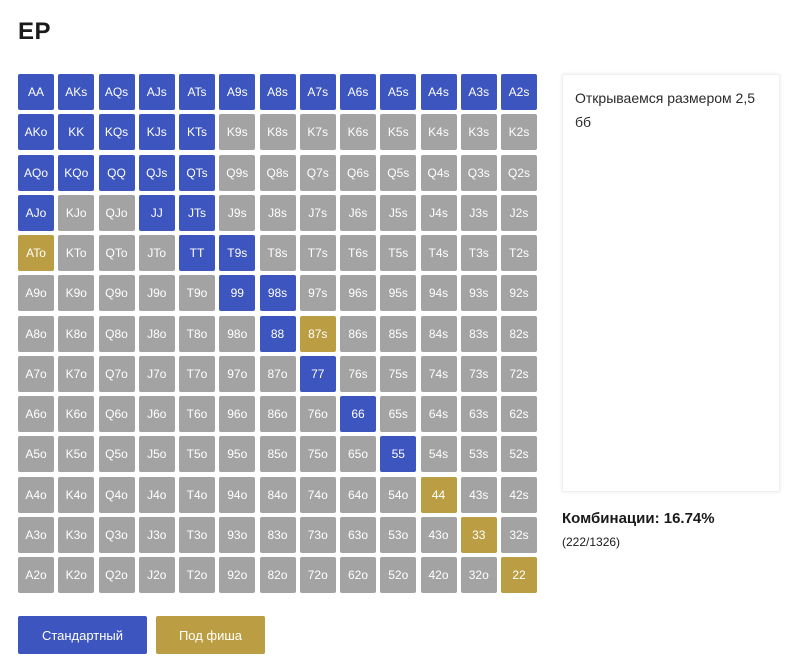  I want to click on hand-cell: T8o, so click(197, 333).